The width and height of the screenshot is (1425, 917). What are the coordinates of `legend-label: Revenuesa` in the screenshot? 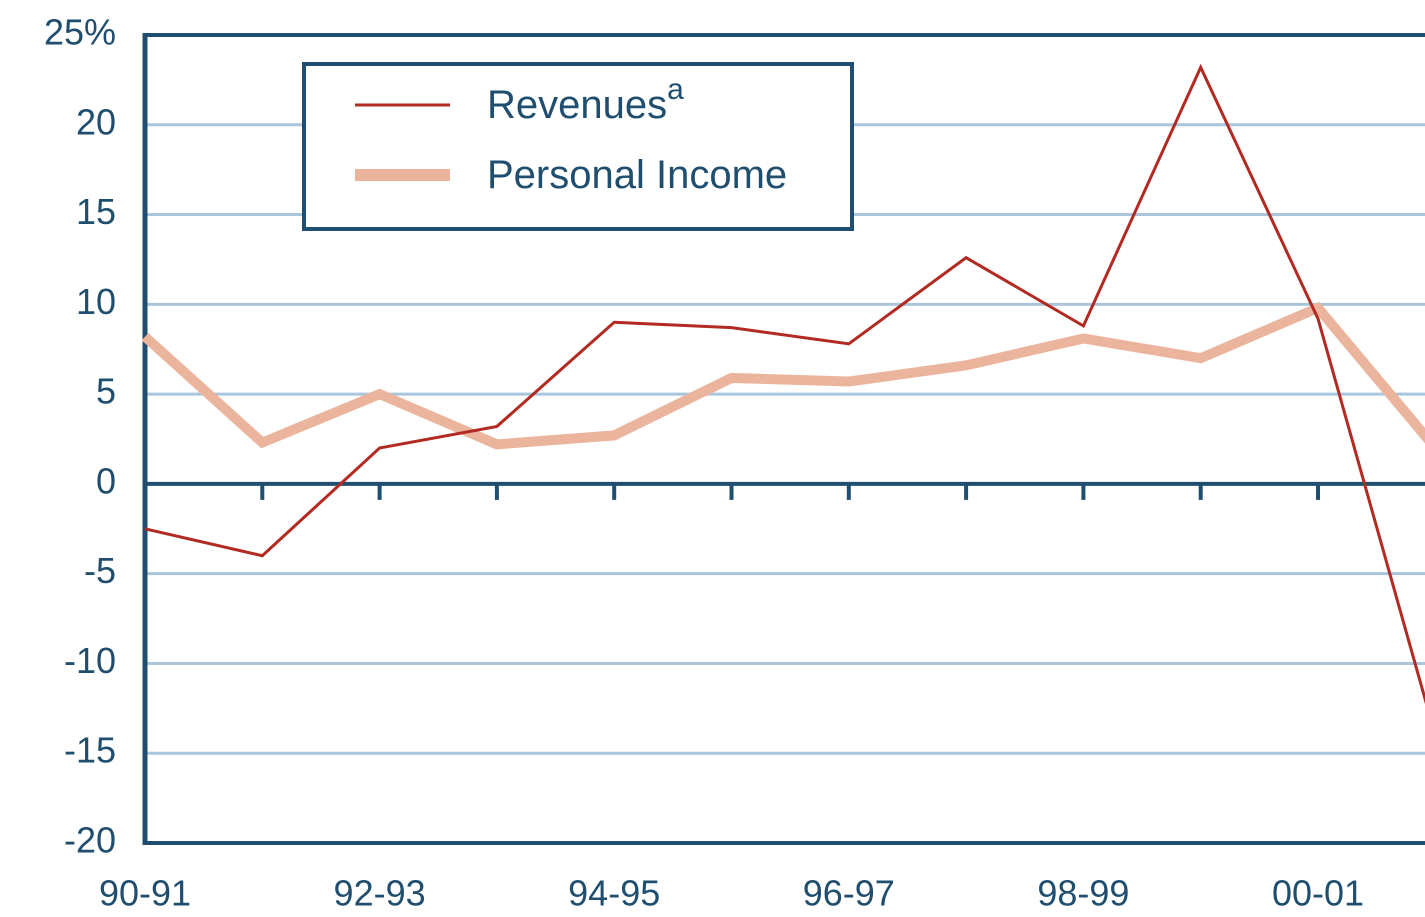 It's located at (585, 100).